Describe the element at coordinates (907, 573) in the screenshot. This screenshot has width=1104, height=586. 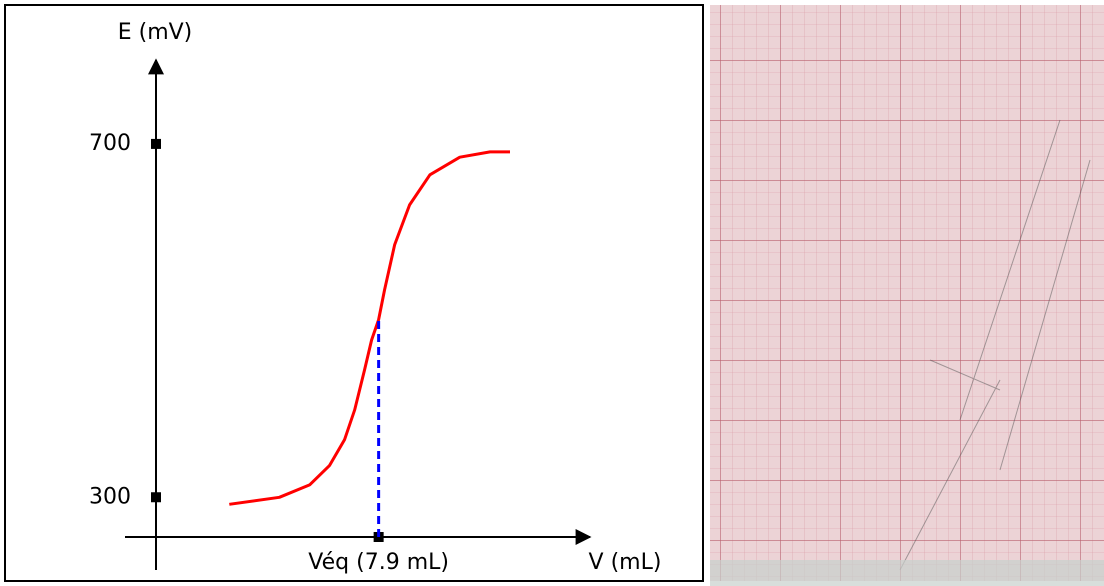
I see `paper-edge` at that location.